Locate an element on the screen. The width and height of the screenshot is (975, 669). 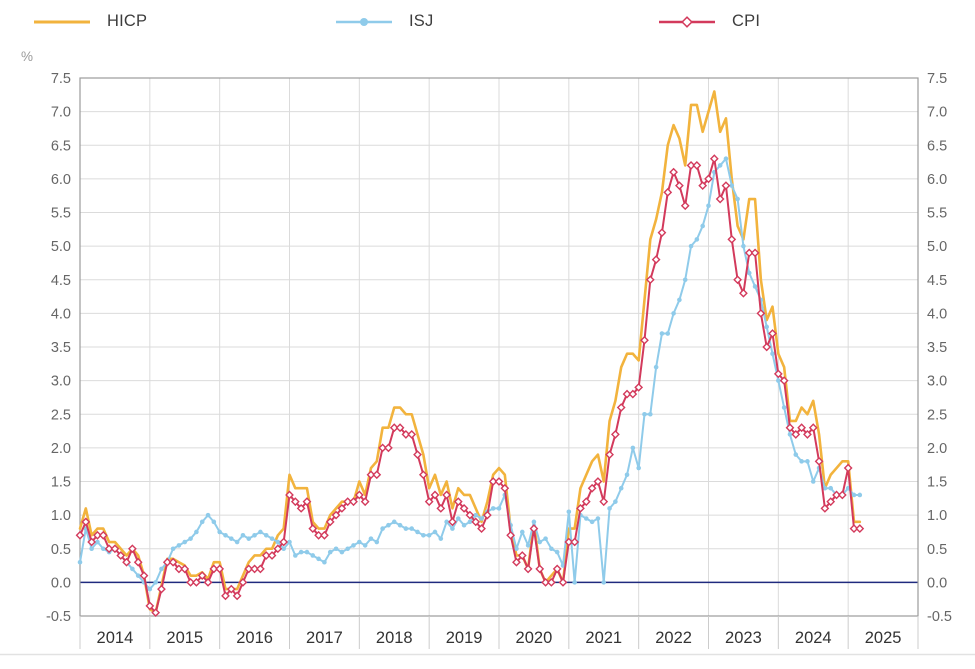
x-year-label: 2024 is located at coordinates (813, 638).